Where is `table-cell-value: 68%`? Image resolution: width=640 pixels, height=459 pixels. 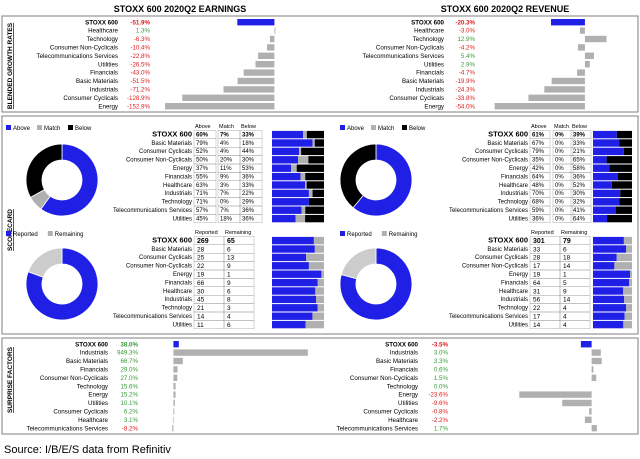 table-cell-value: 68% is located at coordinates (538, 203).